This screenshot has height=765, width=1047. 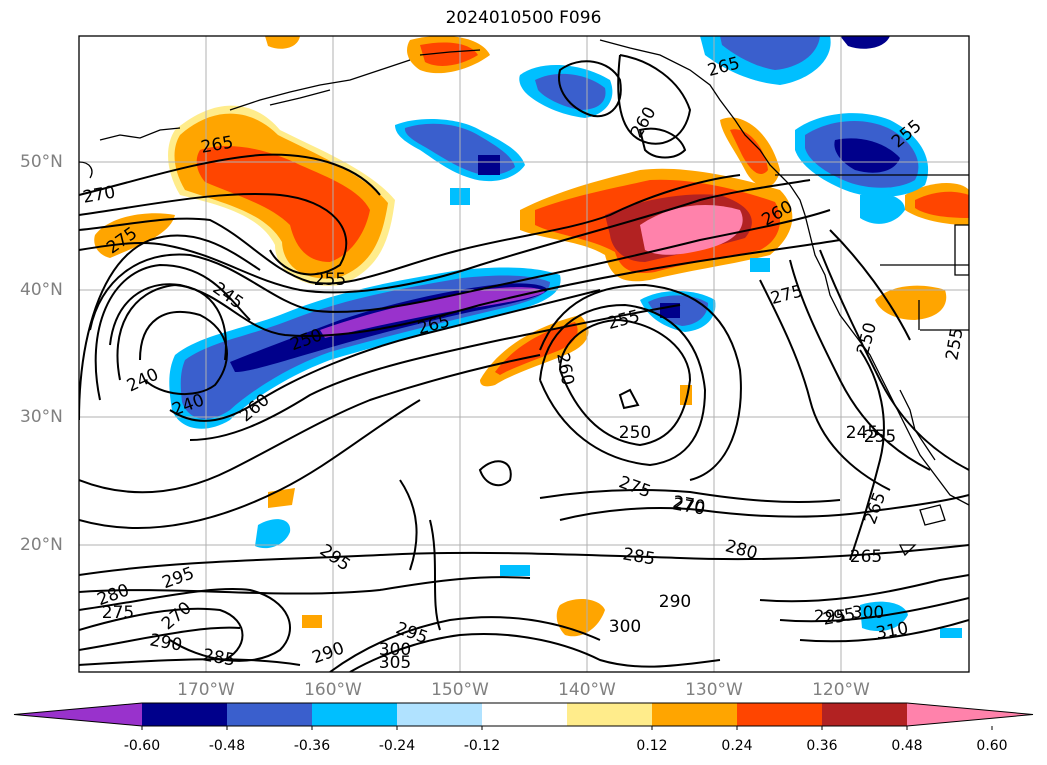 What do you see at coordinates (652, 746) in the screenshot?
I see `colorbar-tick-label: 0.12` at bounding box center [652, 746].